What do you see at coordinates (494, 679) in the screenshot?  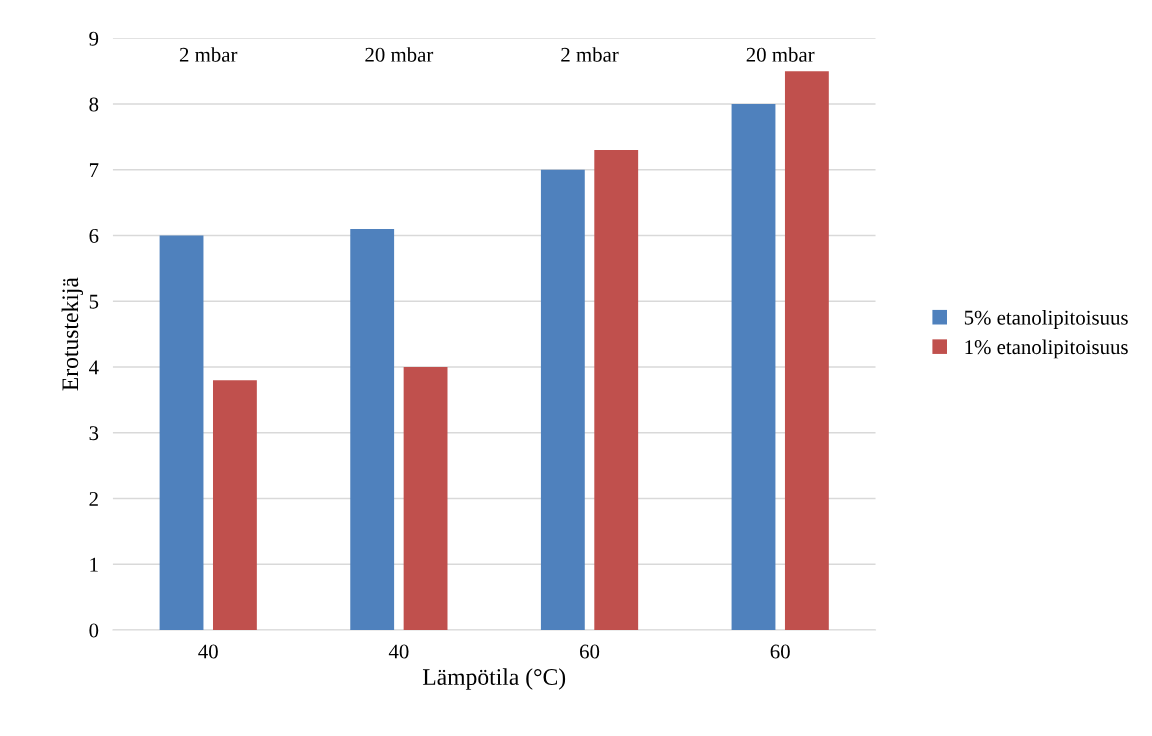 I see `x-axis-title: Lämpötila (°C)` at bounding box center [494, 679].